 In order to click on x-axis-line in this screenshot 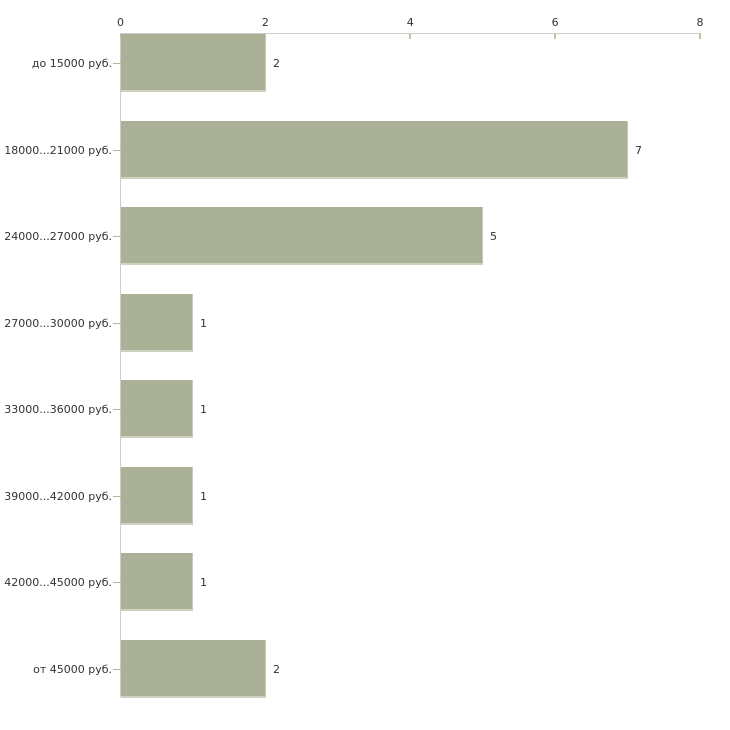, I will do `click(410, 33)`.